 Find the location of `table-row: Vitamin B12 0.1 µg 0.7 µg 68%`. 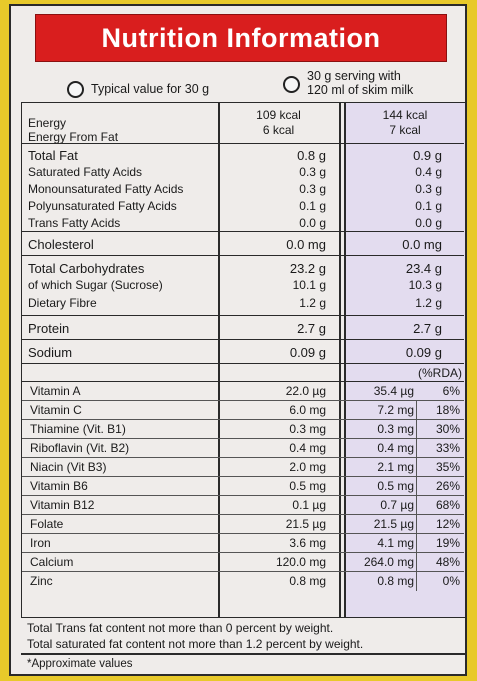

table-row: Vitamin B12 0.1 µg 0.7 µg 68% is located at coordinates (243, 505).